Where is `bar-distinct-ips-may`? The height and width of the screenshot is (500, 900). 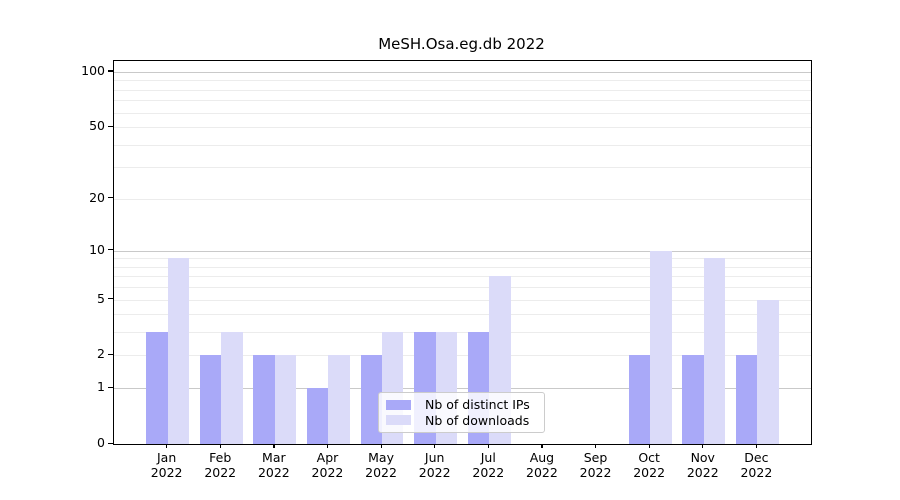 bar-distinct-ips-may is located at coordinates (371, 399).